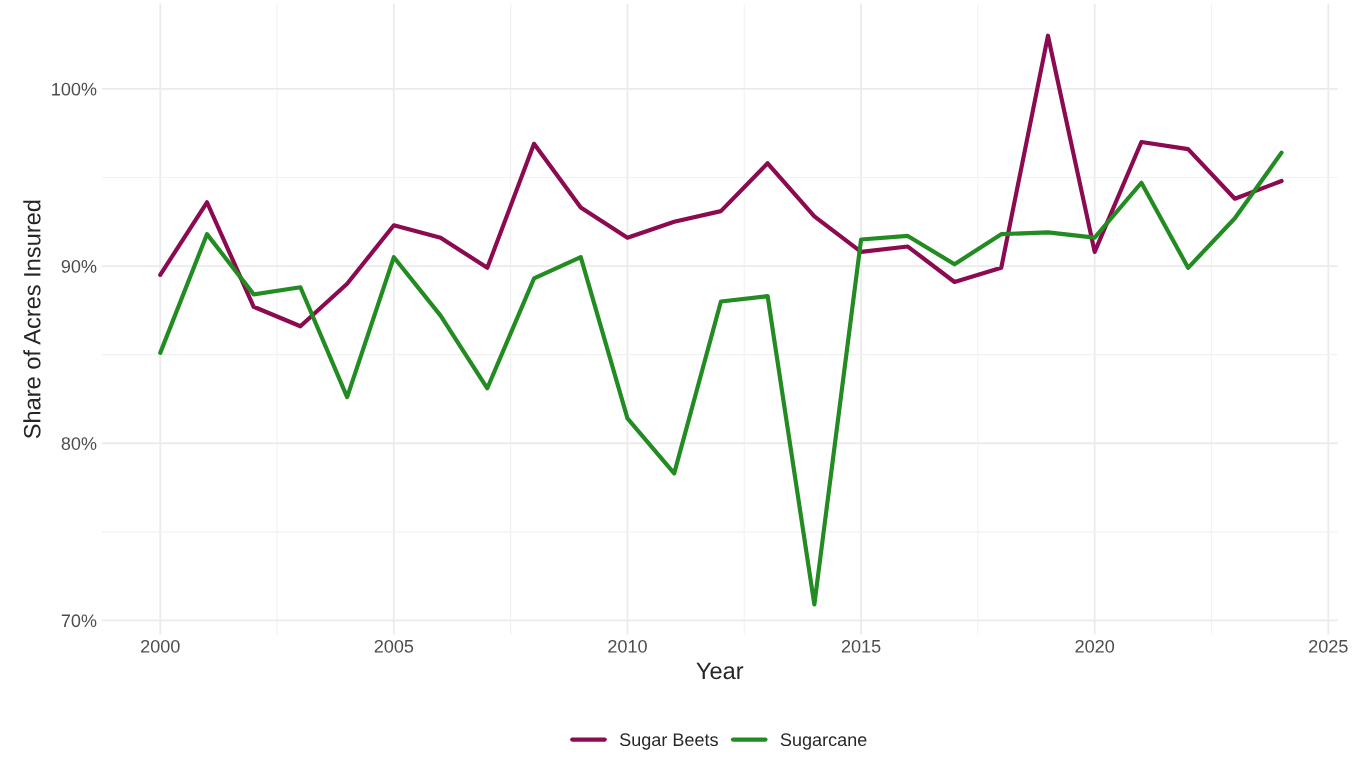 This screenshot has height=760, width=1358. I want to click on legend-label: Sugar Beets, so click(668, 741).